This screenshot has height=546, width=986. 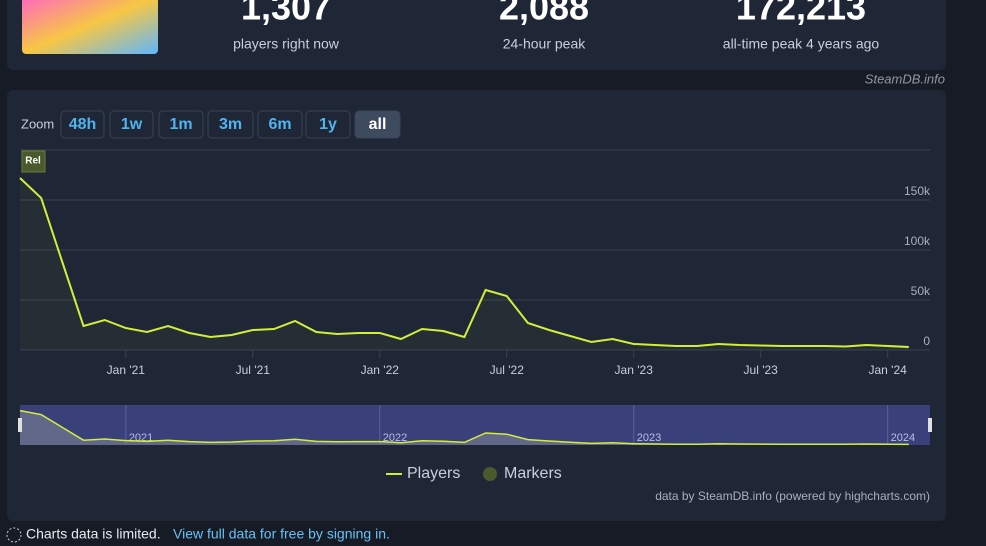 I want to click on zoom-label: Zoom, so click(x=37, y=123).